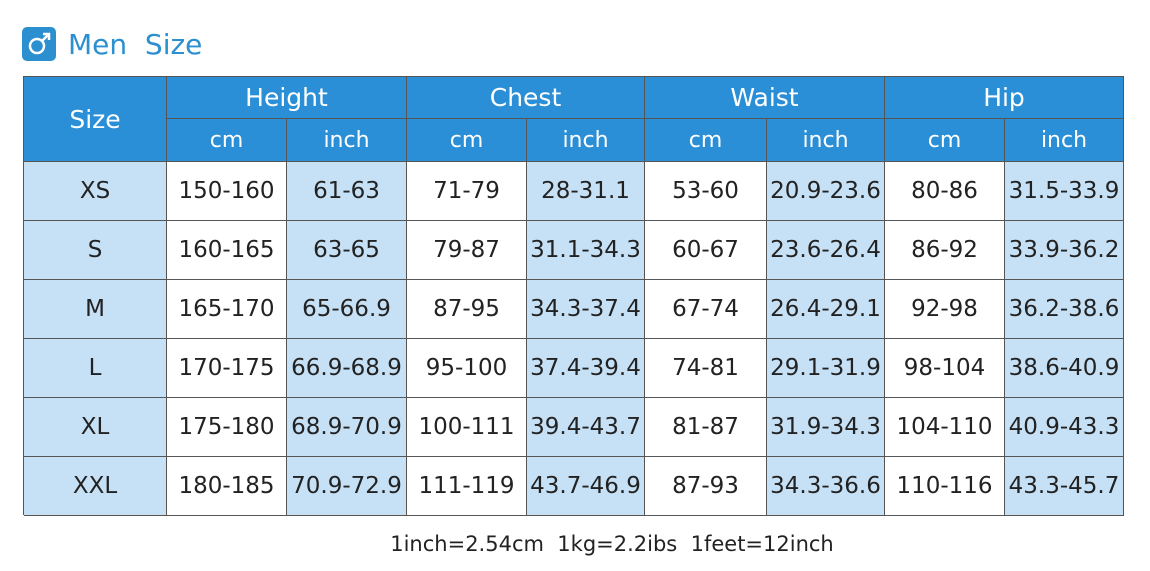 The image size is (1150, 571). I want to click on size-value: 34.3-36.6, so click(826, 486).